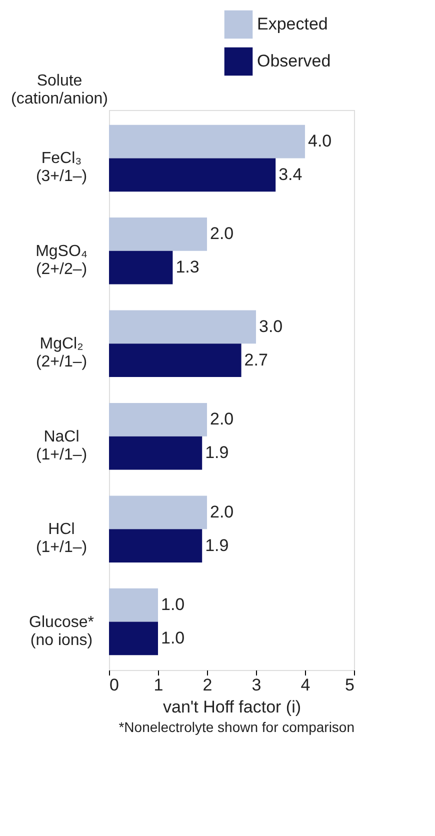 The image size is (435, 836). What do you see at coordinates (232, 707) in the screenshot?
I see `x-axis-title: van't Hoff factor (i)` at bounding box center [232, 707].